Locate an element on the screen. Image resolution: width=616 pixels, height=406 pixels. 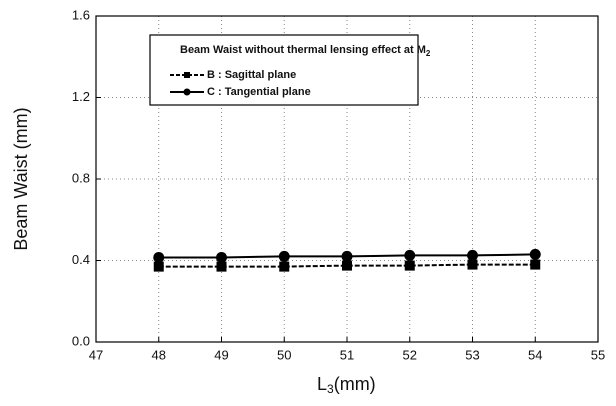
y-tick-label: 0.0 is located at coordinates (81, 340).